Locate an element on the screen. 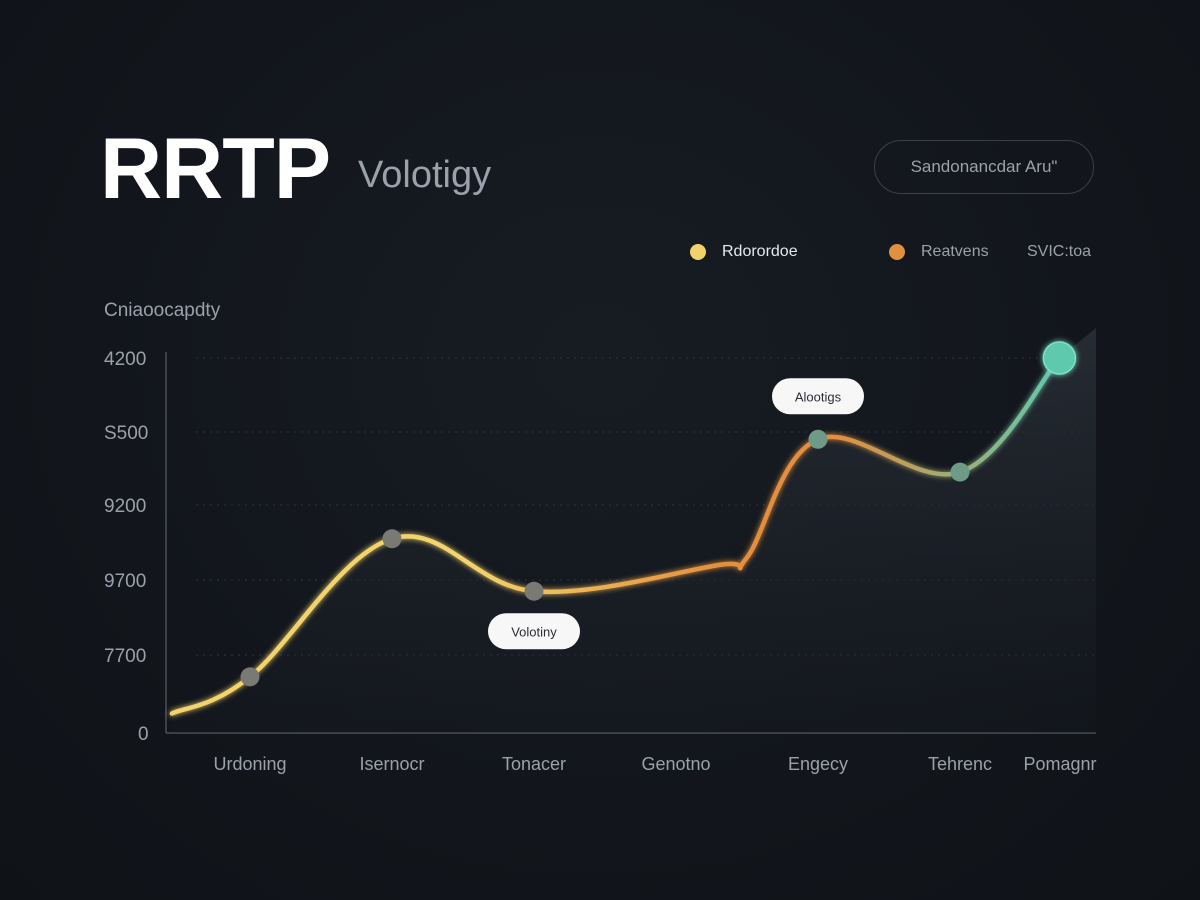 This screenshot has height=900, width=1200. annotation-label: Alootigs is located at coordinates (818, 396).